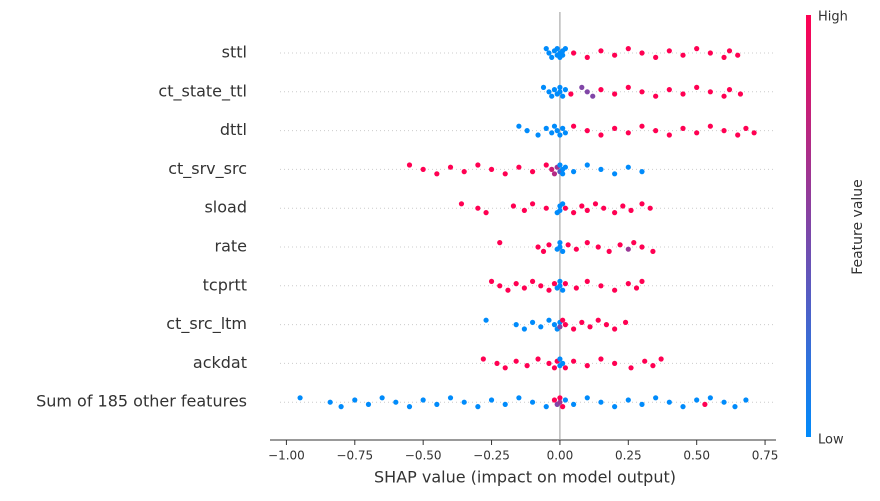 Image resolution: width=880 pixels, height=501 pixels. Describe the element at coordinates (560, 456) in the screenshot. I see `x-tick-label: 0.00` at that location.